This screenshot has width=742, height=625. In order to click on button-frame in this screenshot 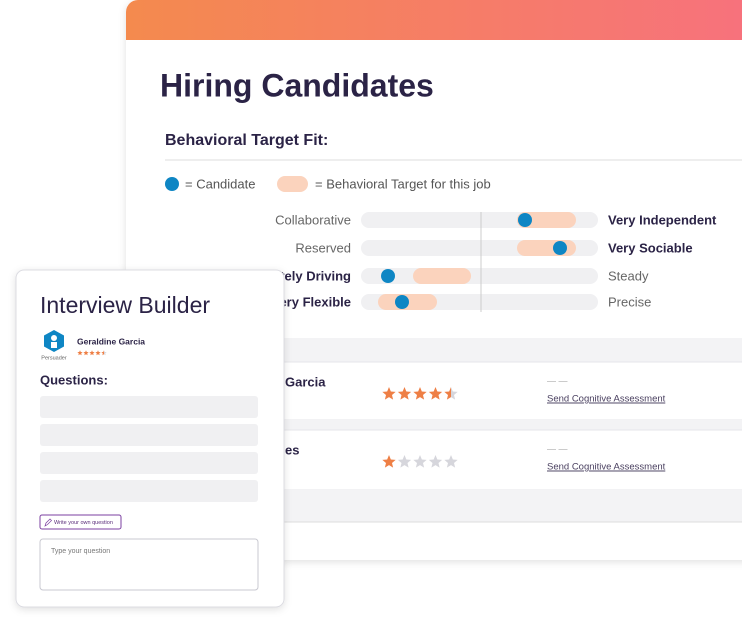, I will do `click(80, 522)`.